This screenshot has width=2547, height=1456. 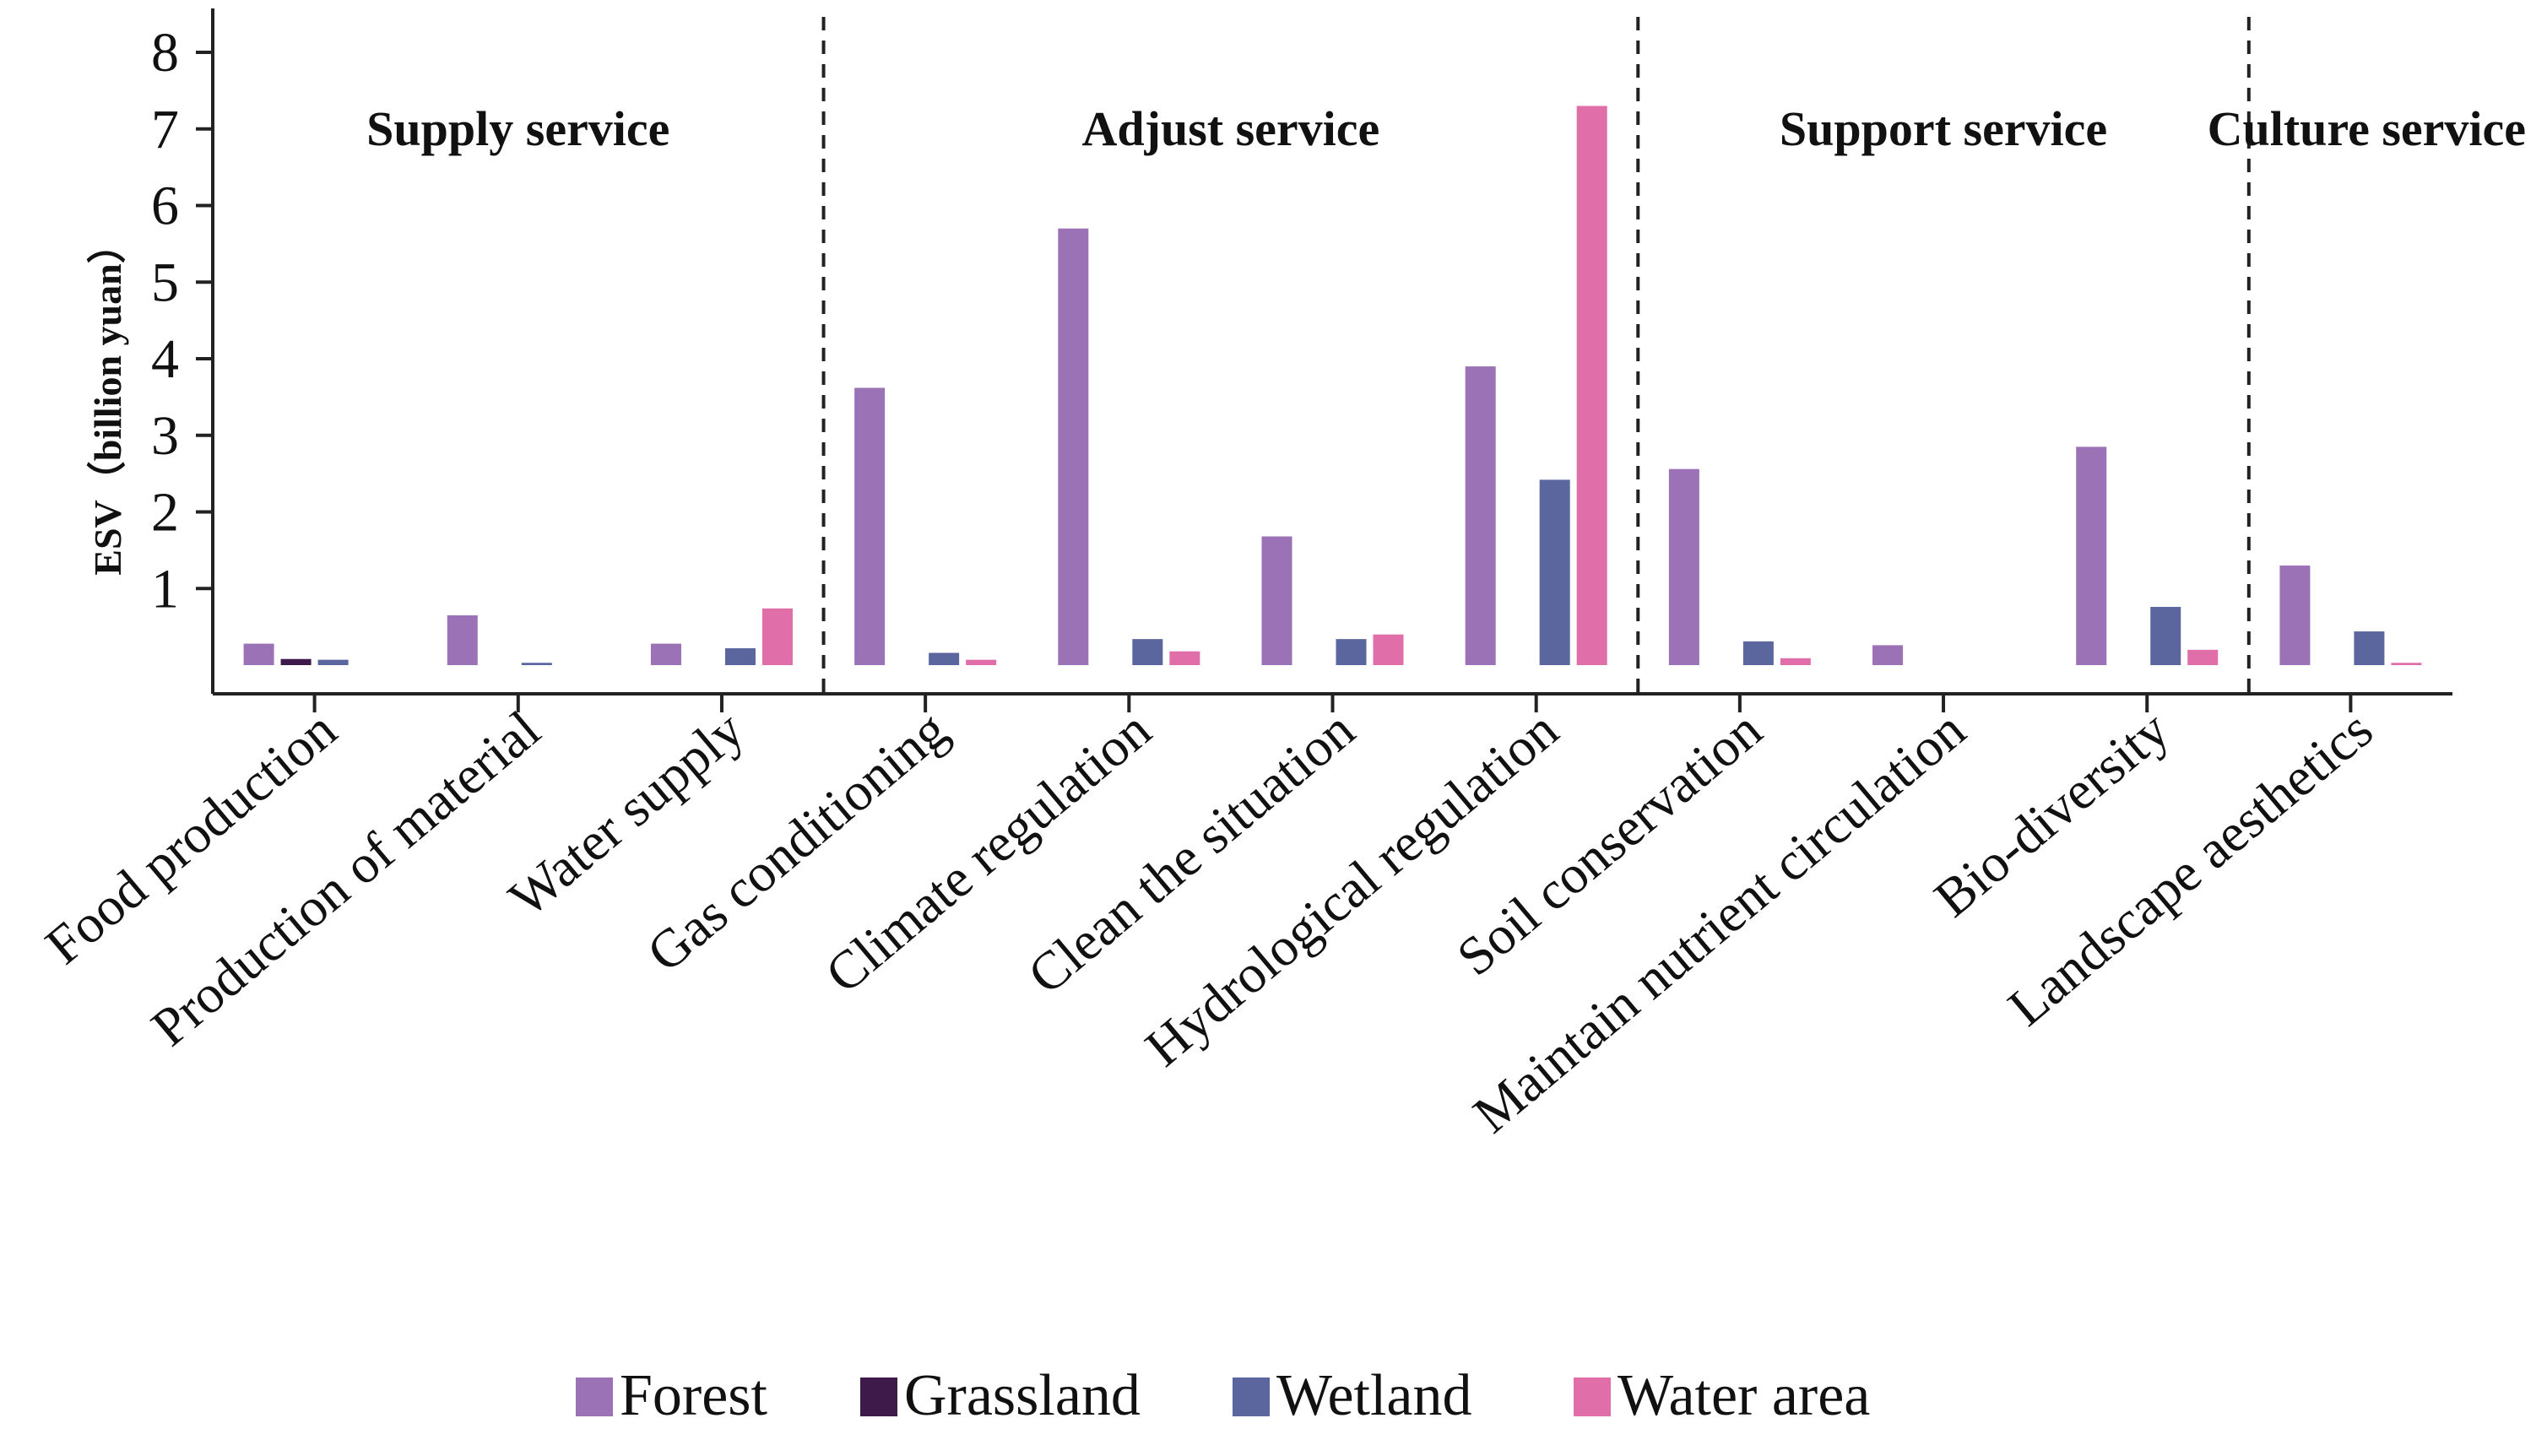 I want to click on bar-forest-5: Forest — Climate regulation: 5.7, so click(x=1074, y=447).